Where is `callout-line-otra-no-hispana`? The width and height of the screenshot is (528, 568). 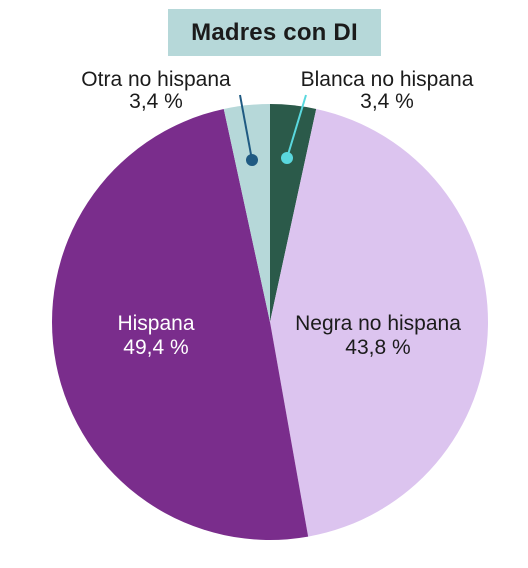
callout-line-otra-no-hispana is located at coordinates (246, 127).